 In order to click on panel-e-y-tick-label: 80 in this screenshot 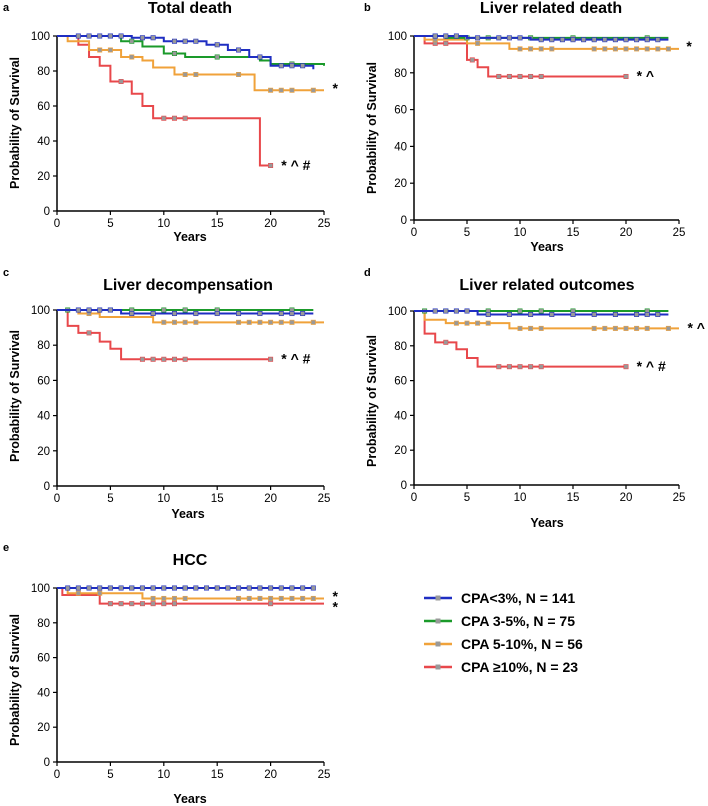, I will do `click(43, 624)`.